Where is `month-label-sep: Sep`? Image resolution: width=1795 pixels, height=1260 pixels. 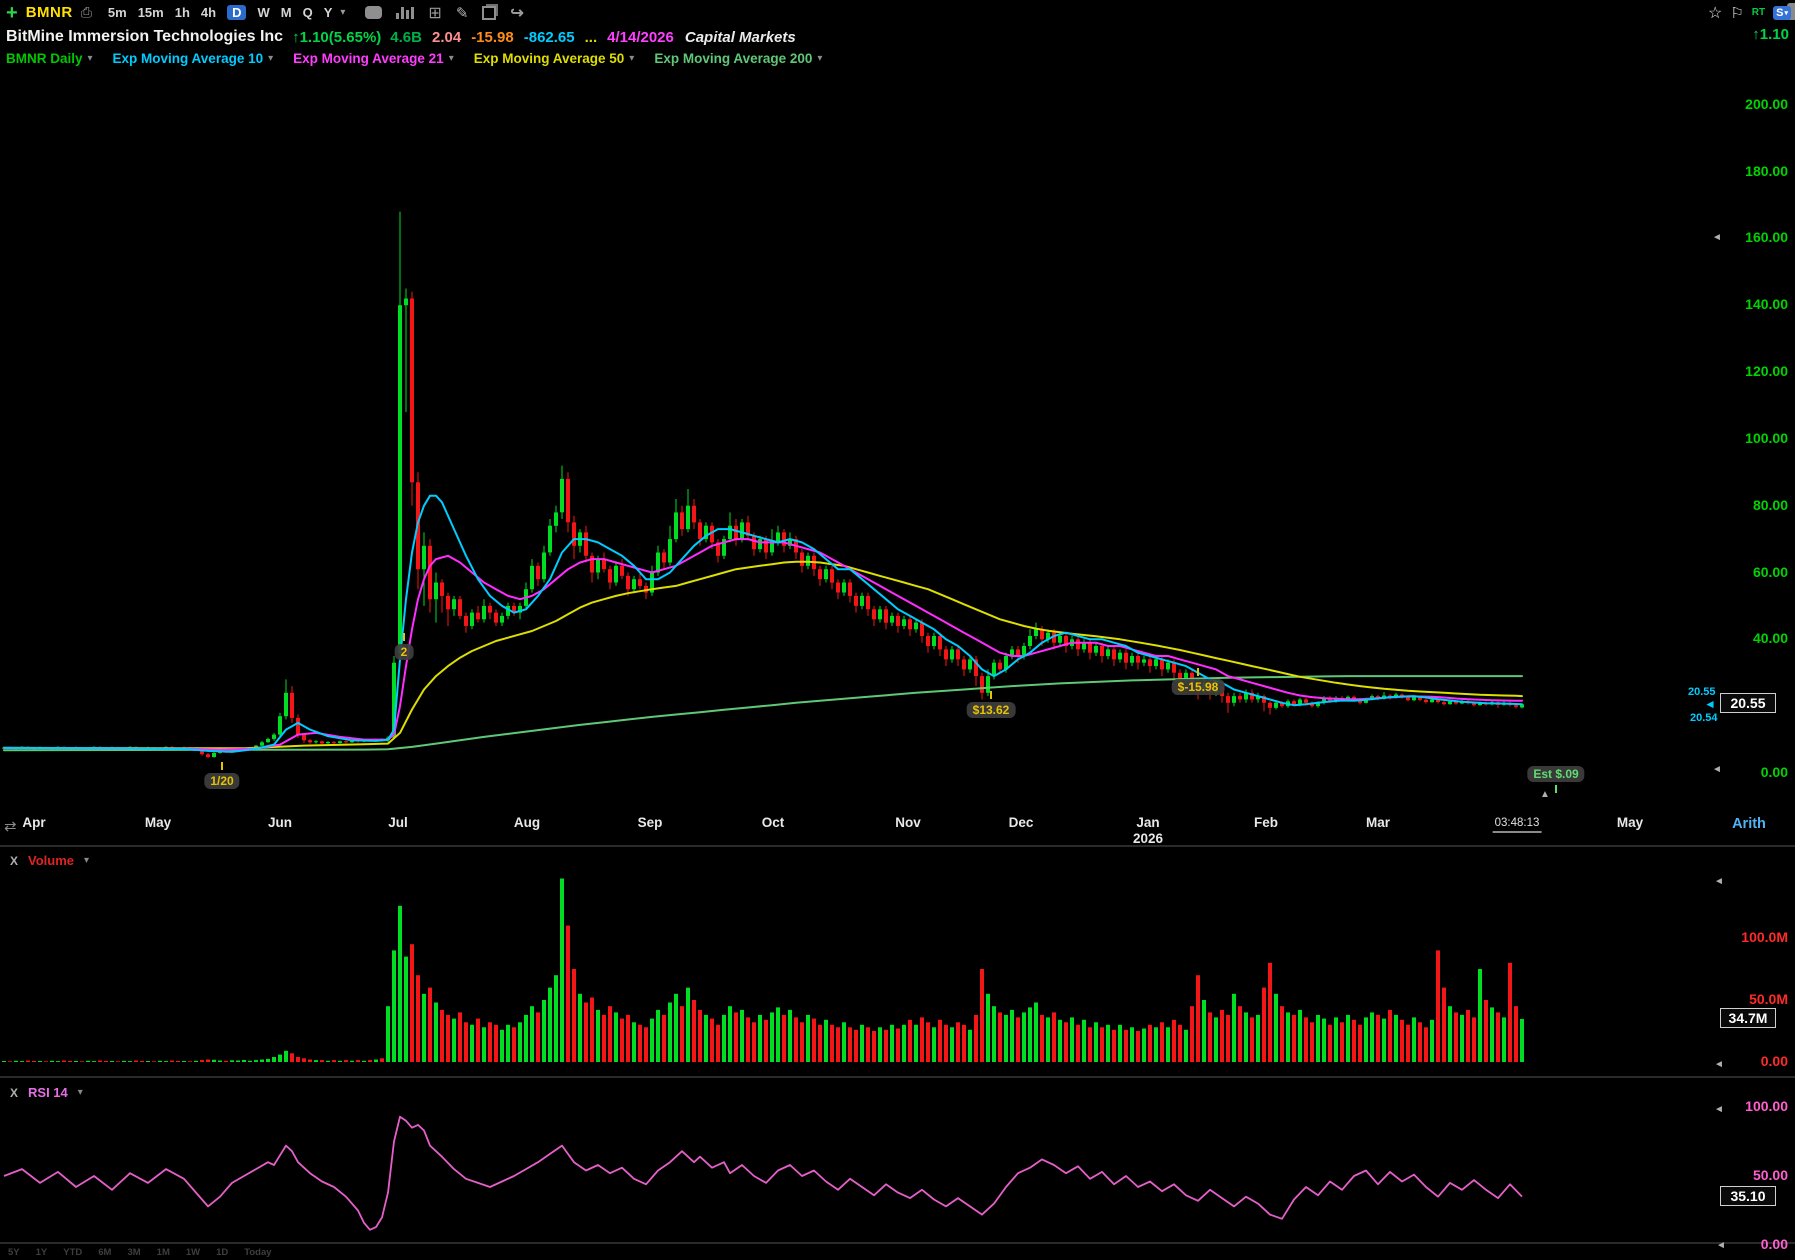 month-label-sep: Sep is located at coordinates (650, 822).